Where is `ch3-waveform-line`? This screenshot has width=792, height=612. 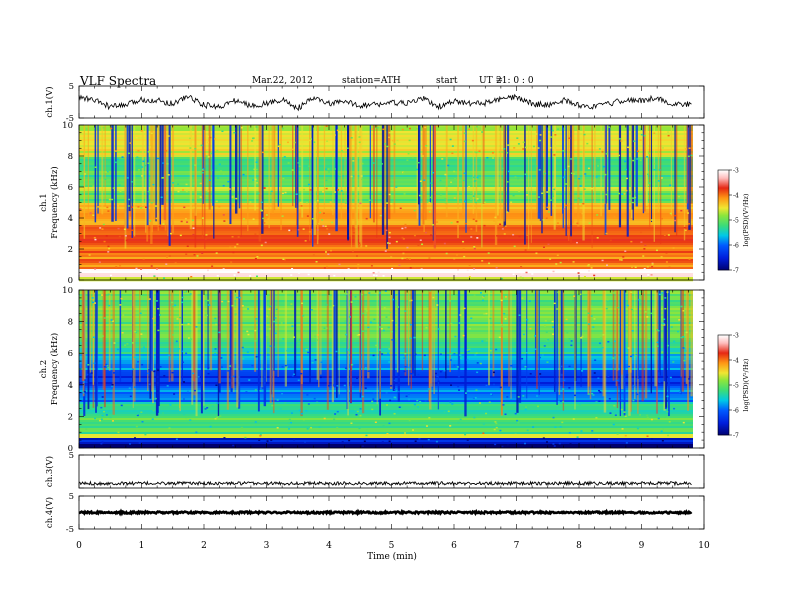
ch3-waveform-line is located at coordinates (385, 483).